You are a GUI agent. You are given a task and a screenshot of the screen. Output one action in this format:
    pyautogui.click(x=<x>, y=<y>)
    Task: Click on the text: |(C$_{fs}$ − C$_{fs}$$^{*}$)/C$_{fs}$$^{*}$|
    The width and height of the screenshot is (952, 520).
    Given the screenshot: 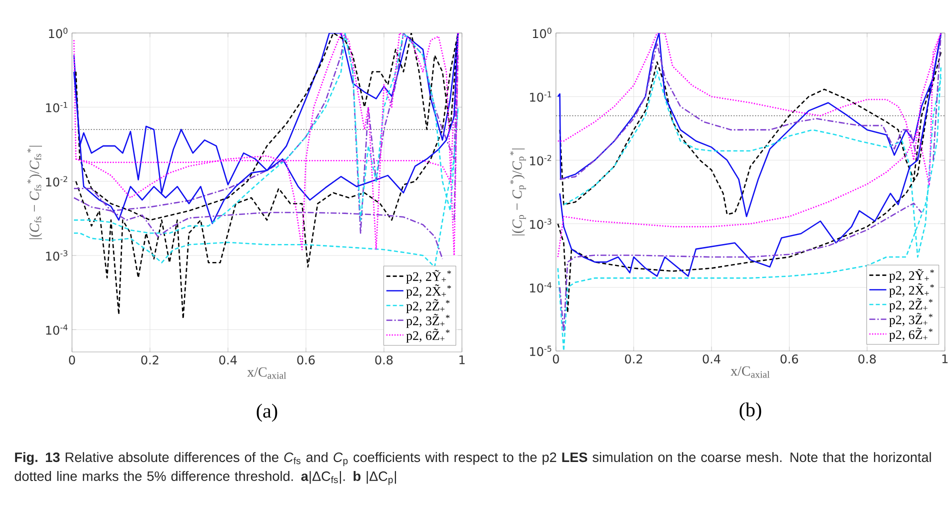 What is the action you would take?
    pyautogui.click(x=34, y=193)
    